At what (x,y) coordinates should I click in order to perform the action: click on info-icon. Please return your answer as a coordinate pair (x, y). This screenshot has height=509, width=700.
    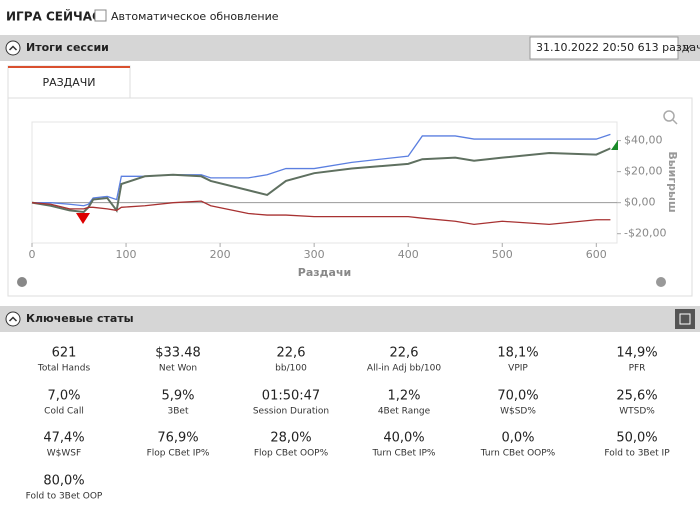
    Looking at the image, I should click on (661, 282).